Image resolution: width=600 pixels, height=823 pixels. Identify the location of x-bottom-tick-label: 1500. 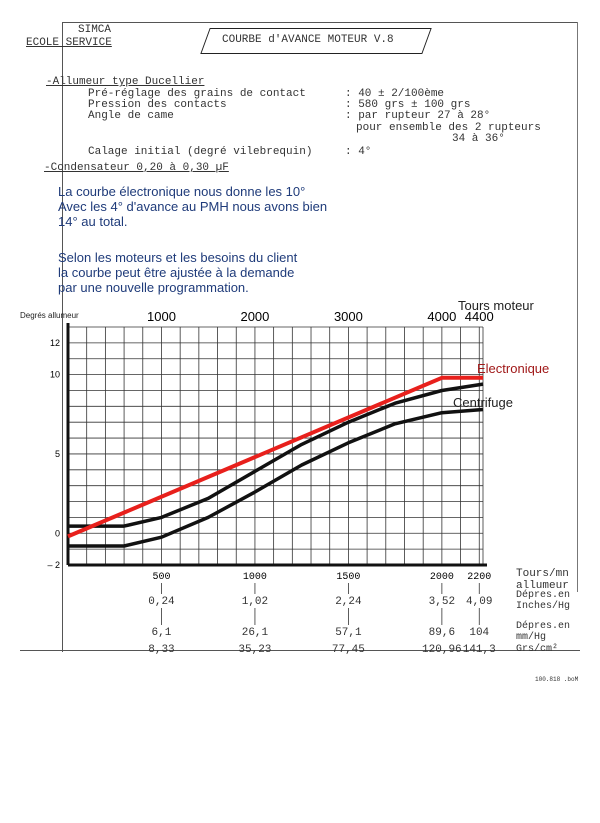
(348, 577).